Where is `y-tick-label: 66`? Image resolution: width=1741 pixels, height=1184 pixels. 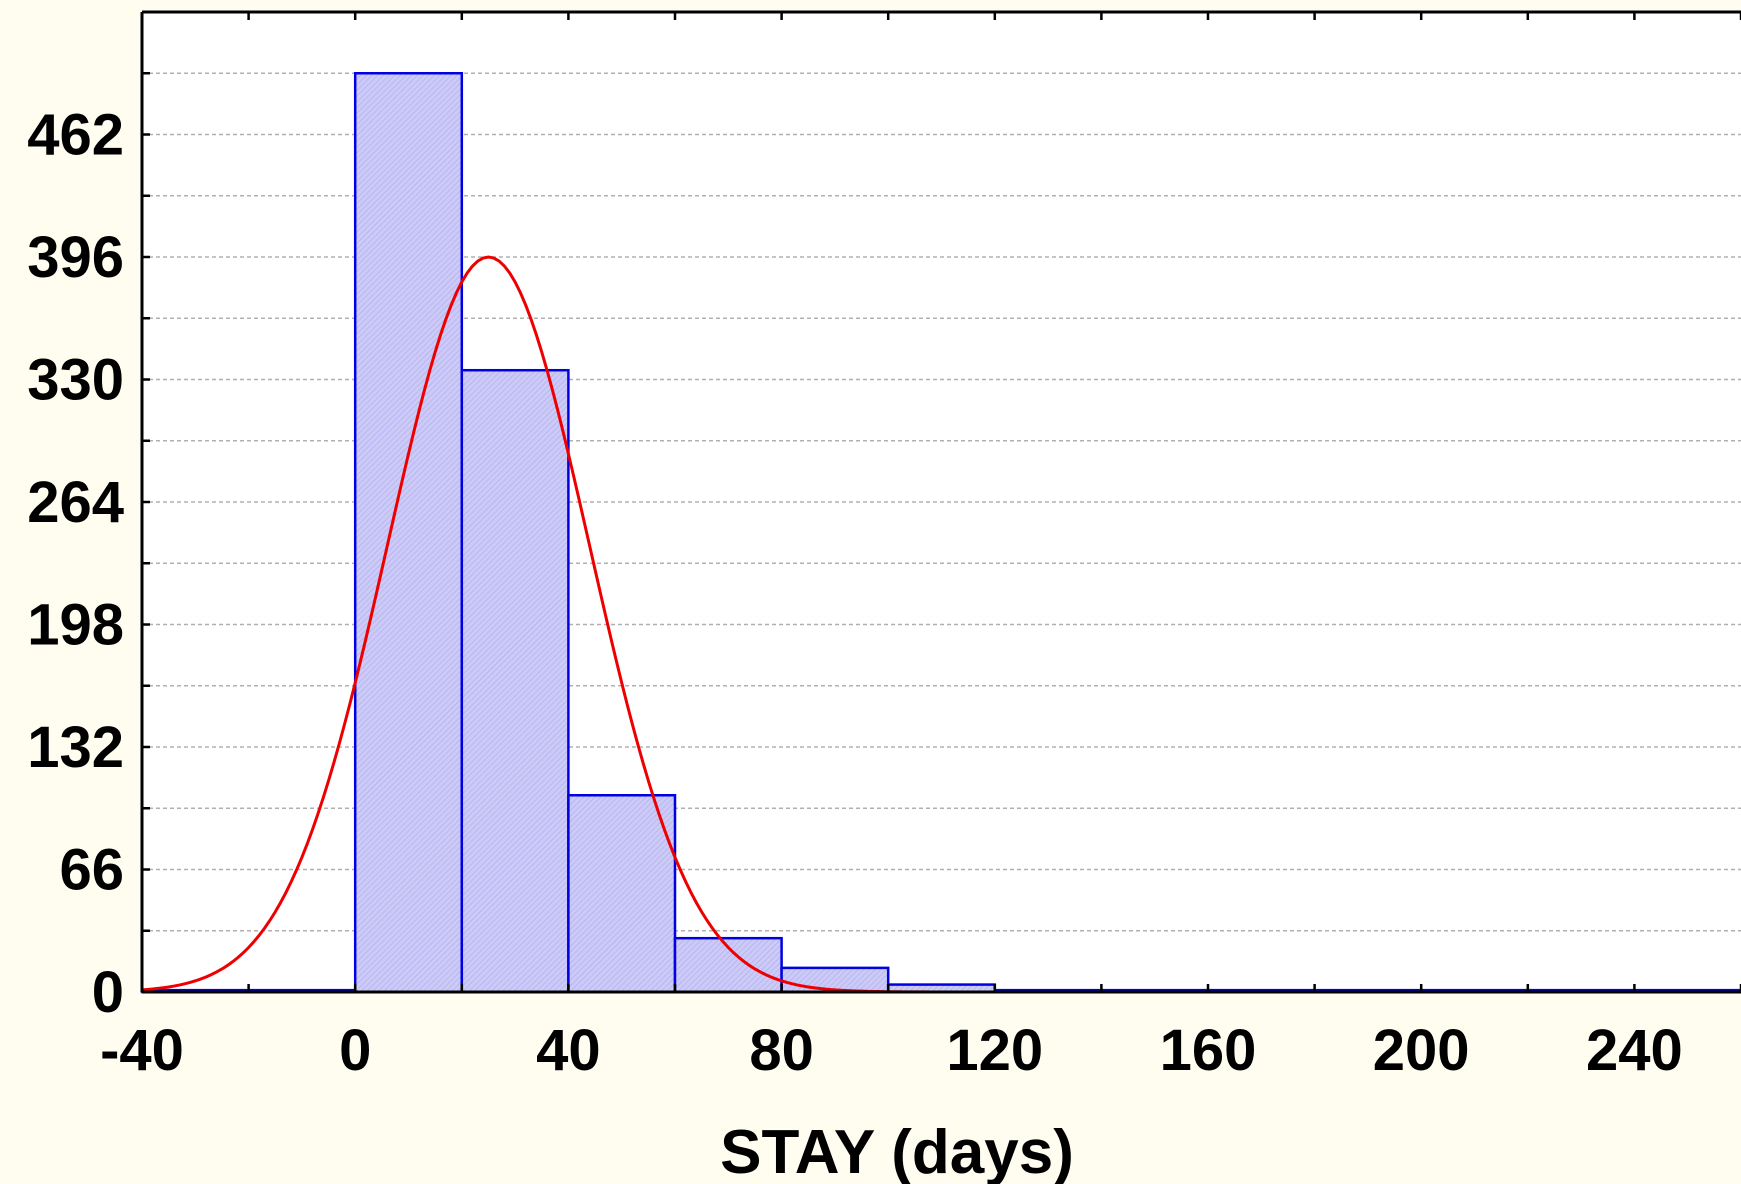
y-tick-label: 66 is located at coordinates (91, 870).